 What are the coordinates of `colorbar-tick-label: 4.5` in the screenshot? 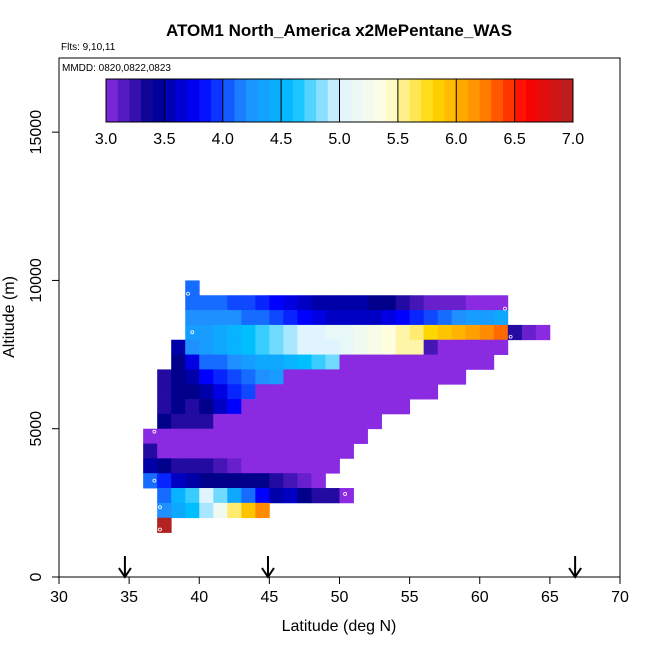 It's located at (281, 139).